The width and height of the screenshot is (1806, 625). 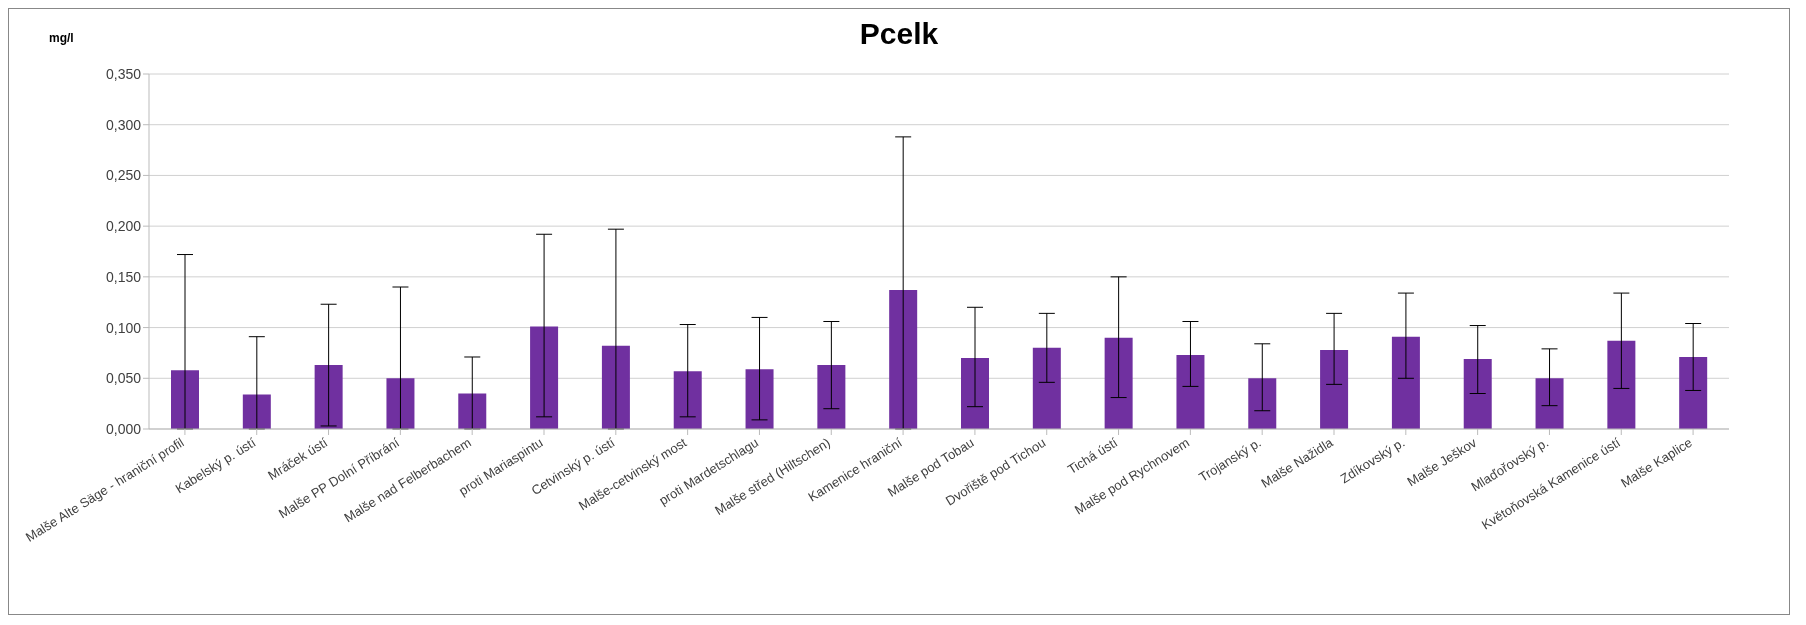 What do you see at coordinates (123, 73) in the screenshot?
I see `y-tick-label: 0,350` at bounding box center [123, 73].